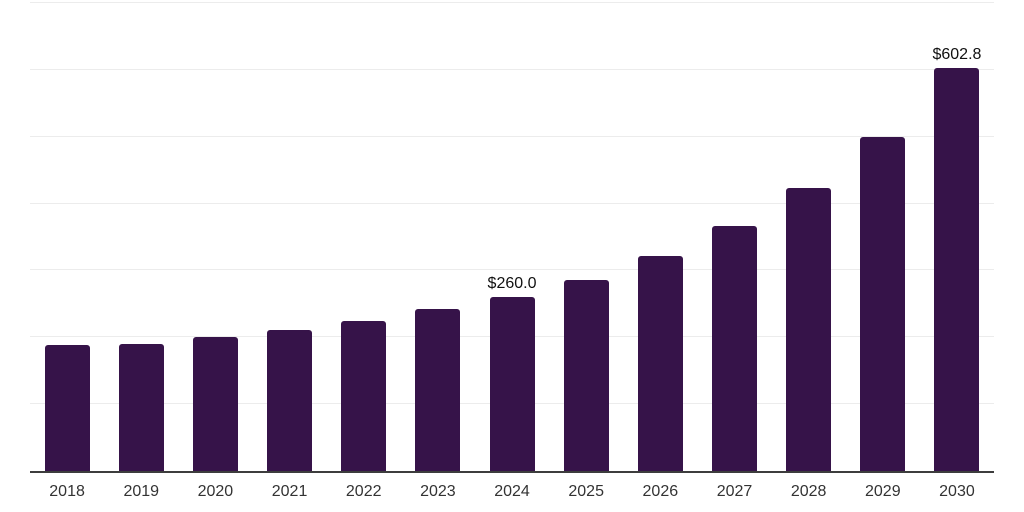 The image size is (1024, 512). I want to click on bar-2029, so click(883, 303).